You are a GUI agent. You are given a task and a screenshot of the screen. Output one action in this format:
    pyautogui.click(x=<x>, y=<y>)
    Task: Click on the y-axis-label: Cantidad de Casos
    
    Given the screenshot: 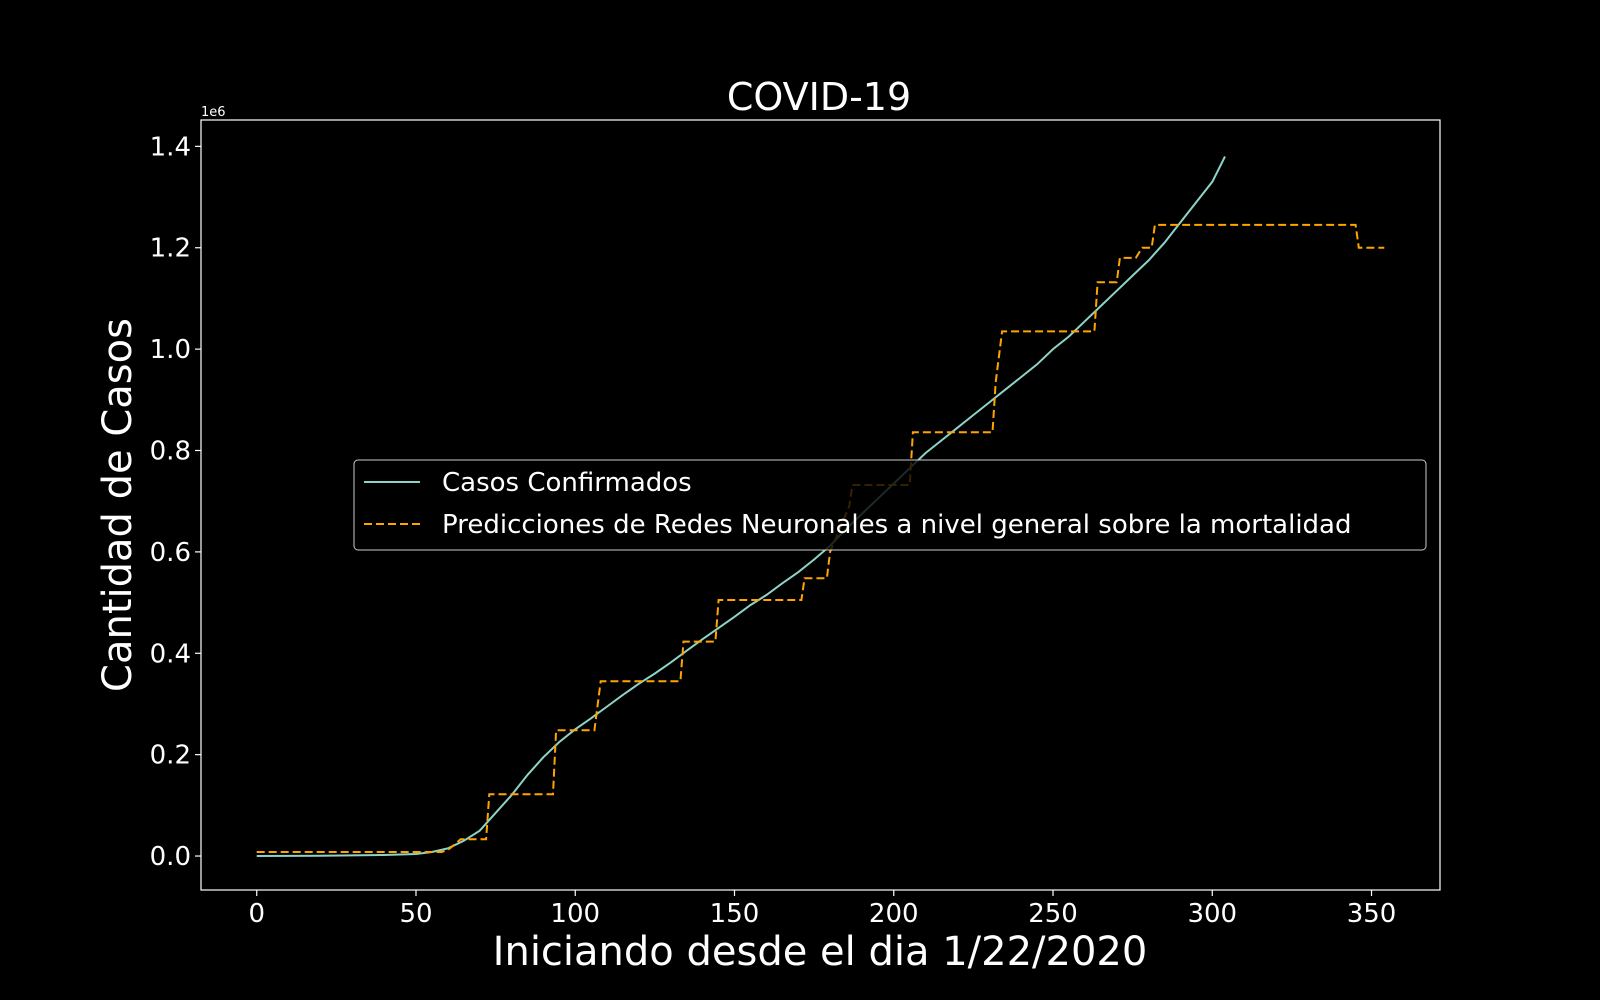 What is the action you would take?
    pyautogui.click(x=118, y=505)
    